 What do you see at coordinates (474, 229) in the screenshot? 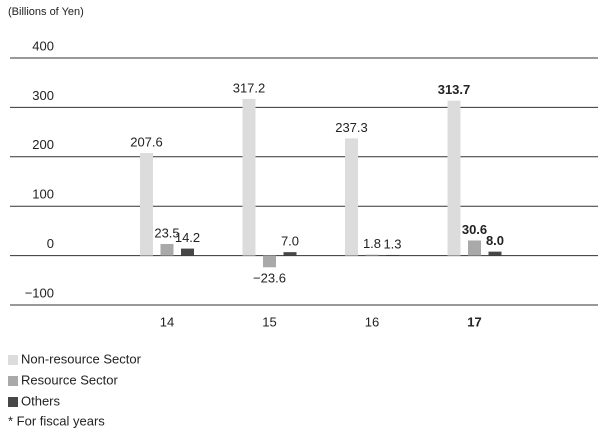
I see `data-label: 30.6` at bounding box center [474, 229].